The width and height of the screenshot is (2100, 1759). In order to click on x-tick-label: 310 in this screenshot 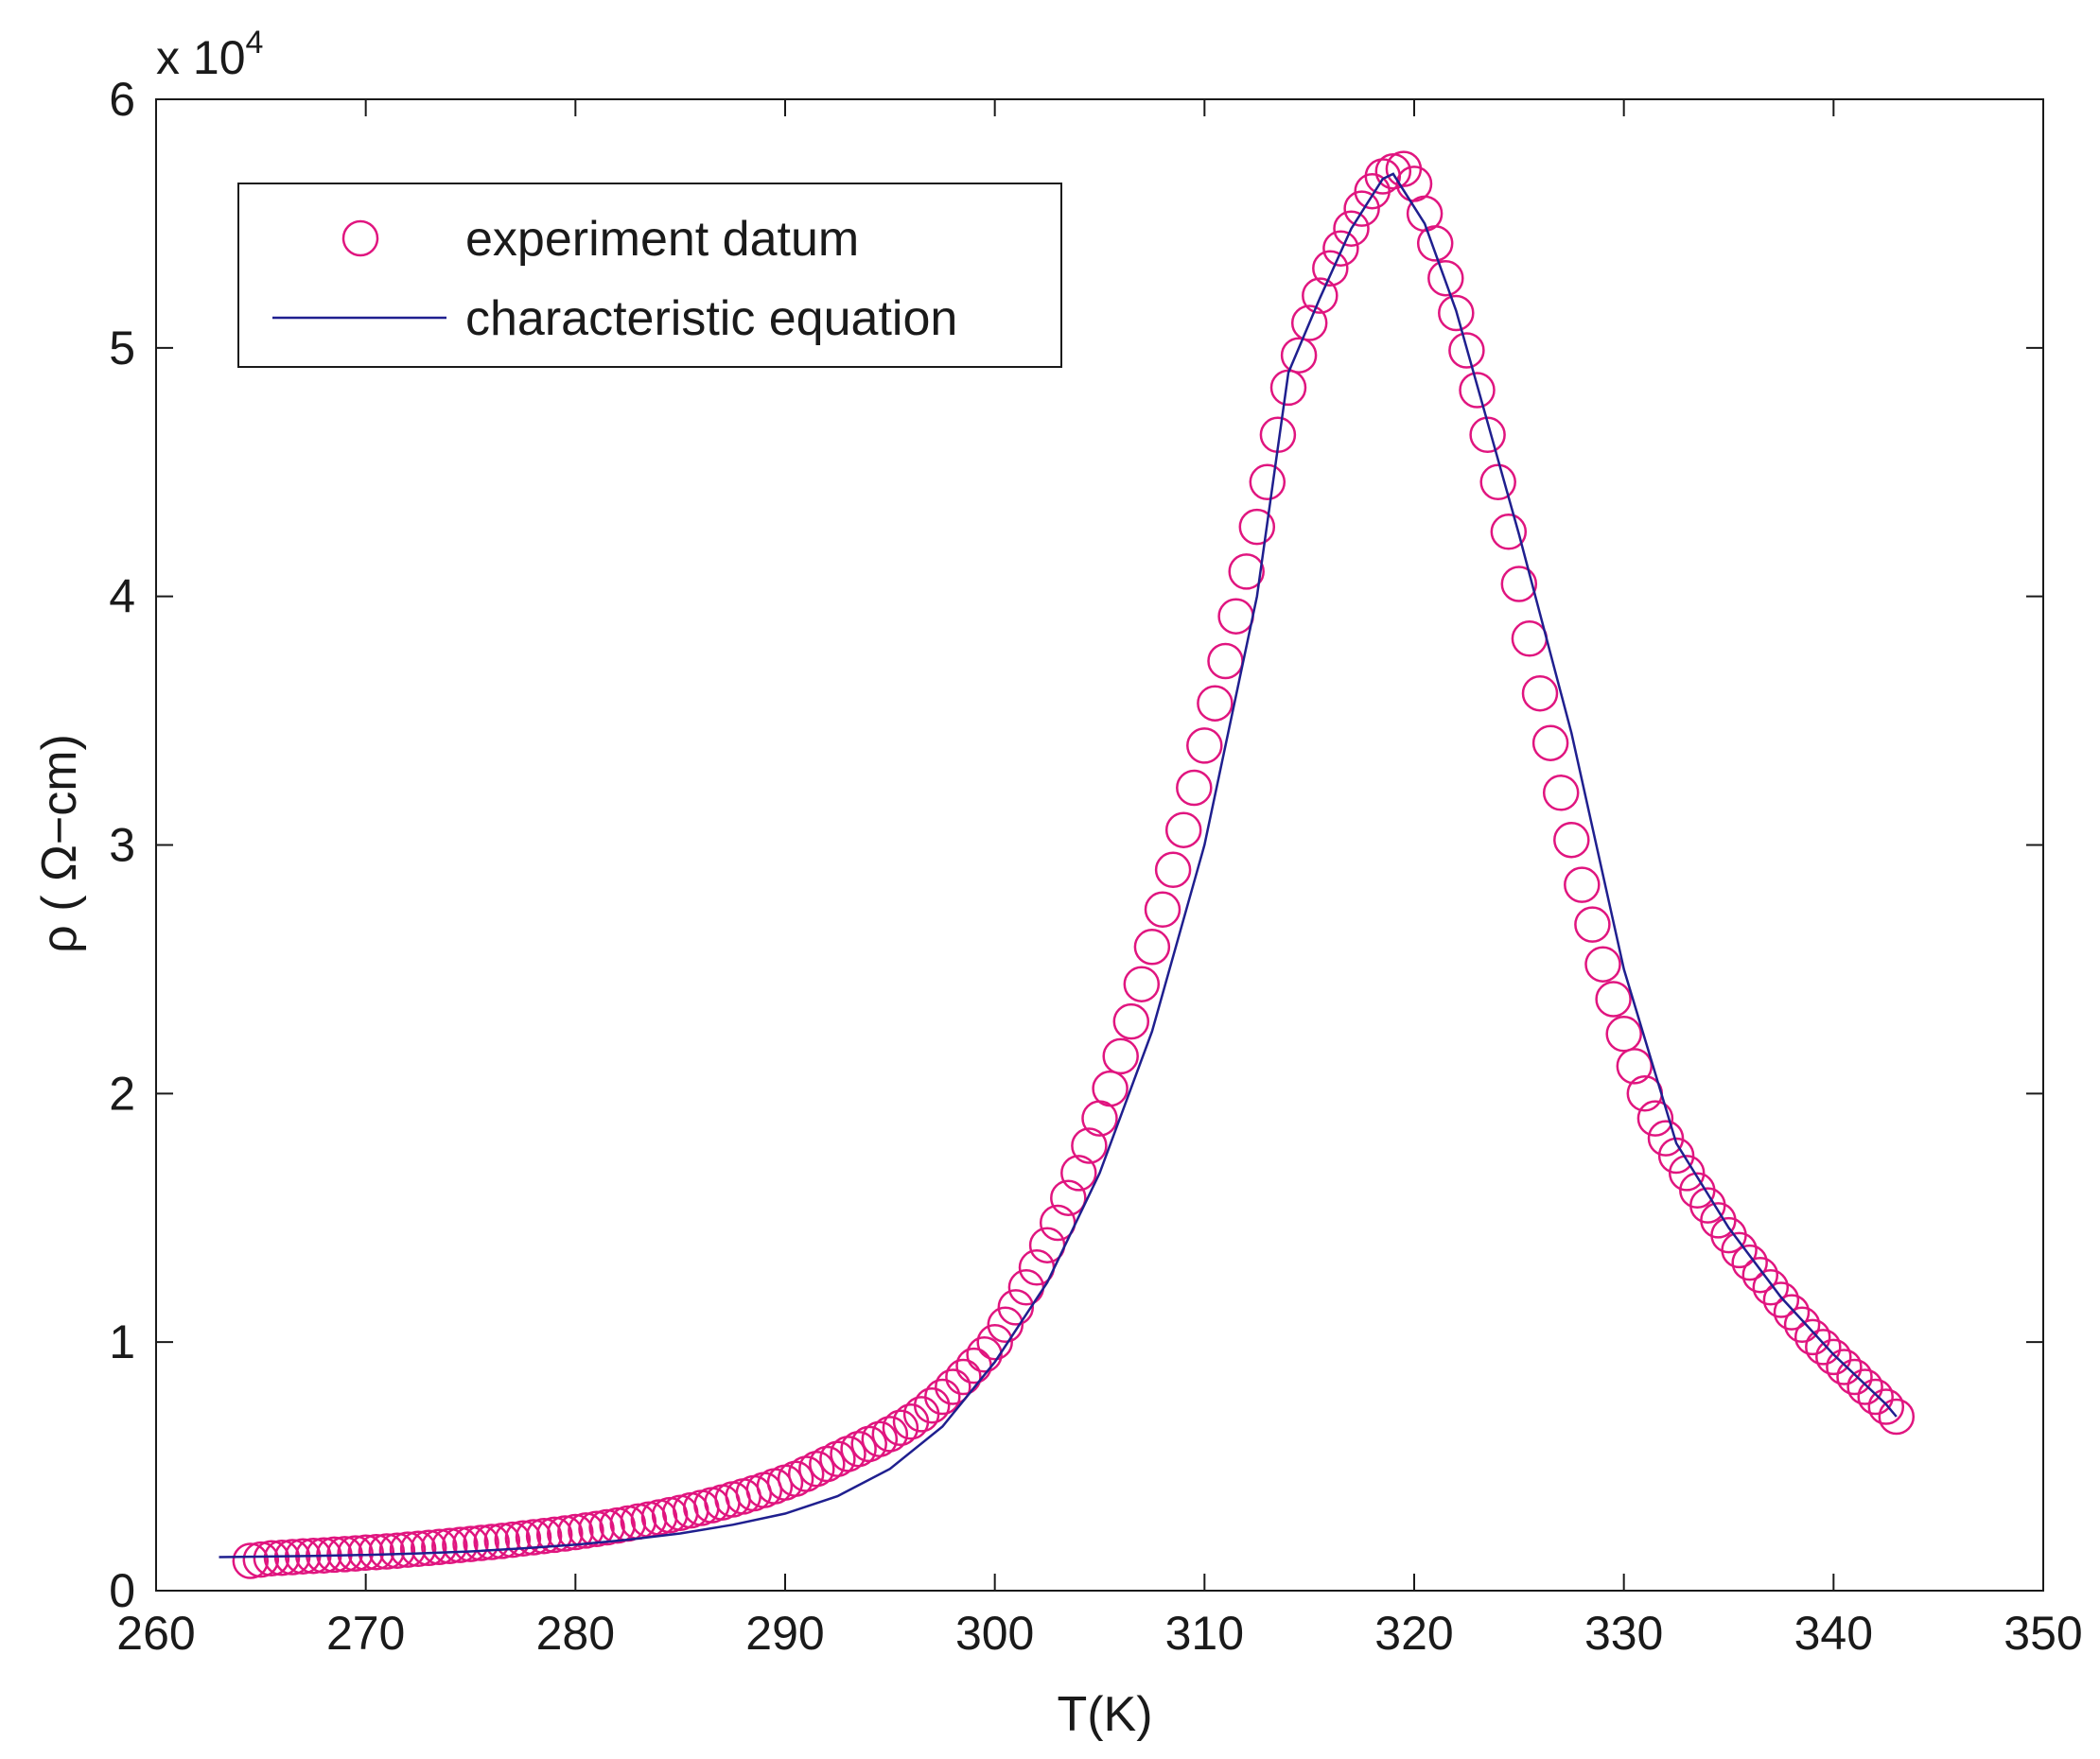, I will do `click(1204, 1633)`.